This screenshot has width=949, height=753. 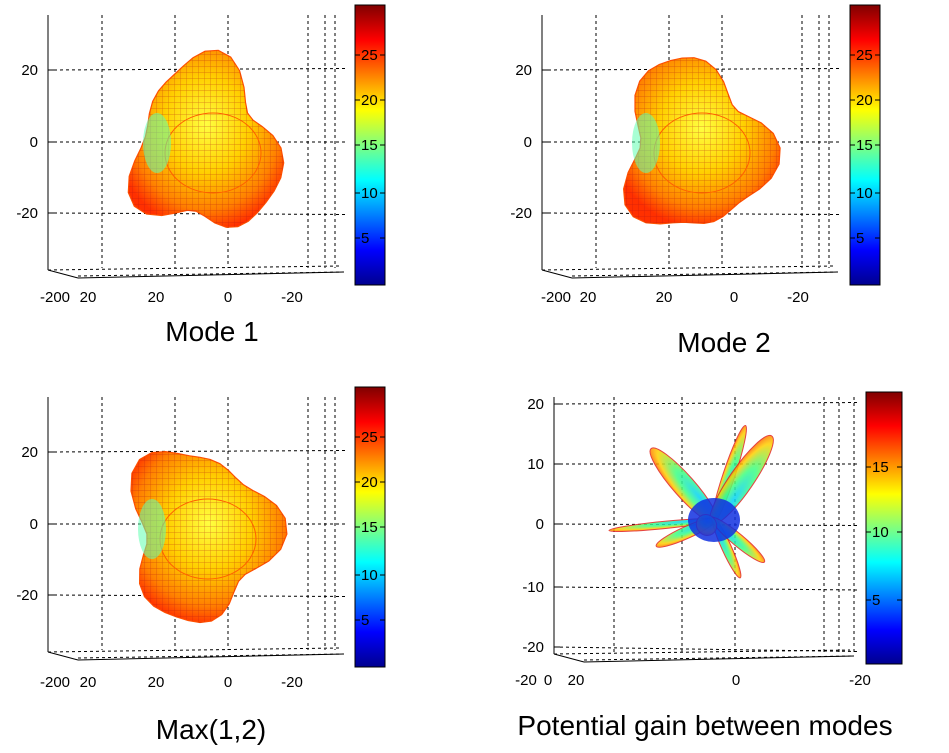 I want to click on caption-mode-2: Mode 2, so click(x=723, y=342).